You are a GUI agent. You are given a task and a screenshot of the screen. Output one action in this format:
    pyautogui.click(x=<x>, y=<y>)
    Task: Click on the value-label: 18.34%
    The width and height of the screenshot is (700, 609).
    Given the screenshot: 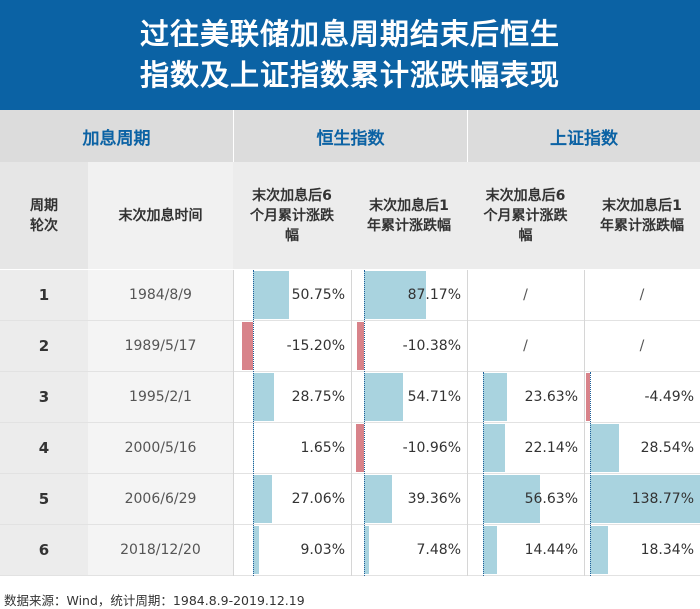 What is the action you would take?
    pyautogui.click(x=667, y=550)
    